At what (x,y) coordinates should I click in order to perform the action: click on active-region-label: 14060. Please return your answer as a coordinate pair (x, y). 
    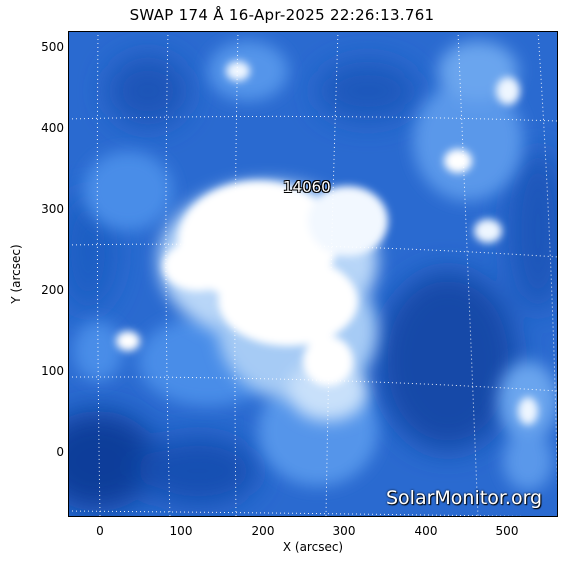
    Looking at the image, I should click on (307, 187).